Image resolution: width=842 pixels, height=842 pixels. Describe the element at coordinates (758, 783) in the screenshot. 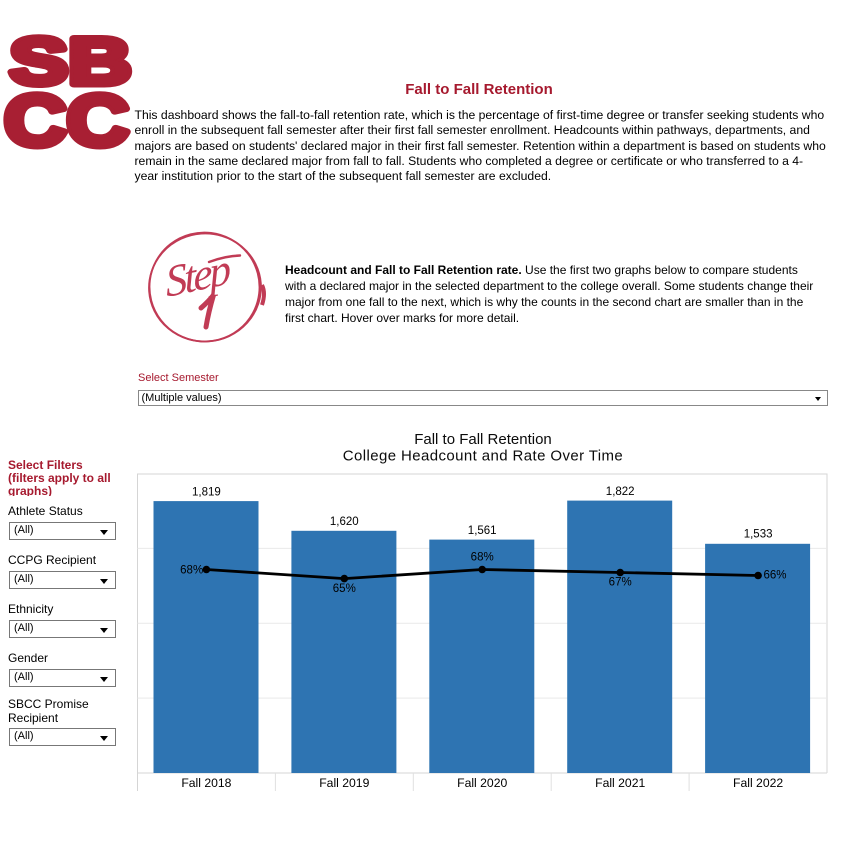

I see `svg-text: Fall 2022` at that location.